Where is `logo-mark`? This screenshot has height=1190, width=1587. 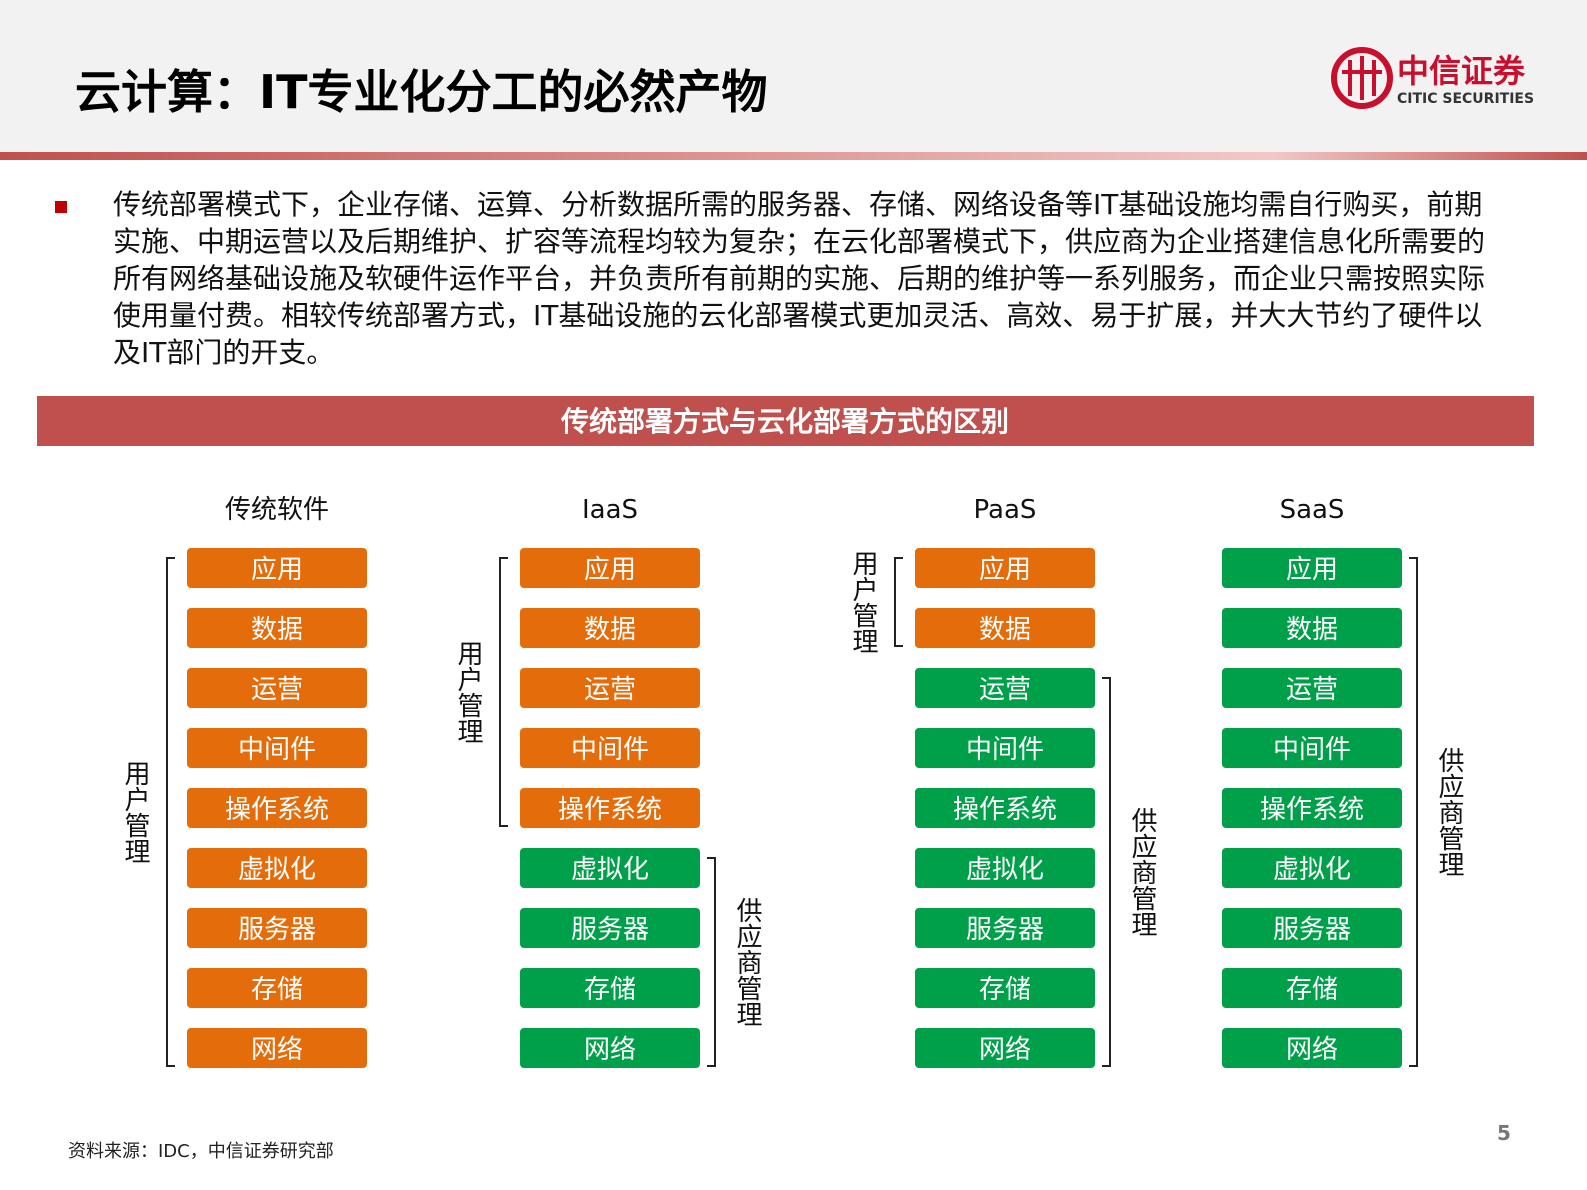
logo-mark is located at coordinates (1362, 78).